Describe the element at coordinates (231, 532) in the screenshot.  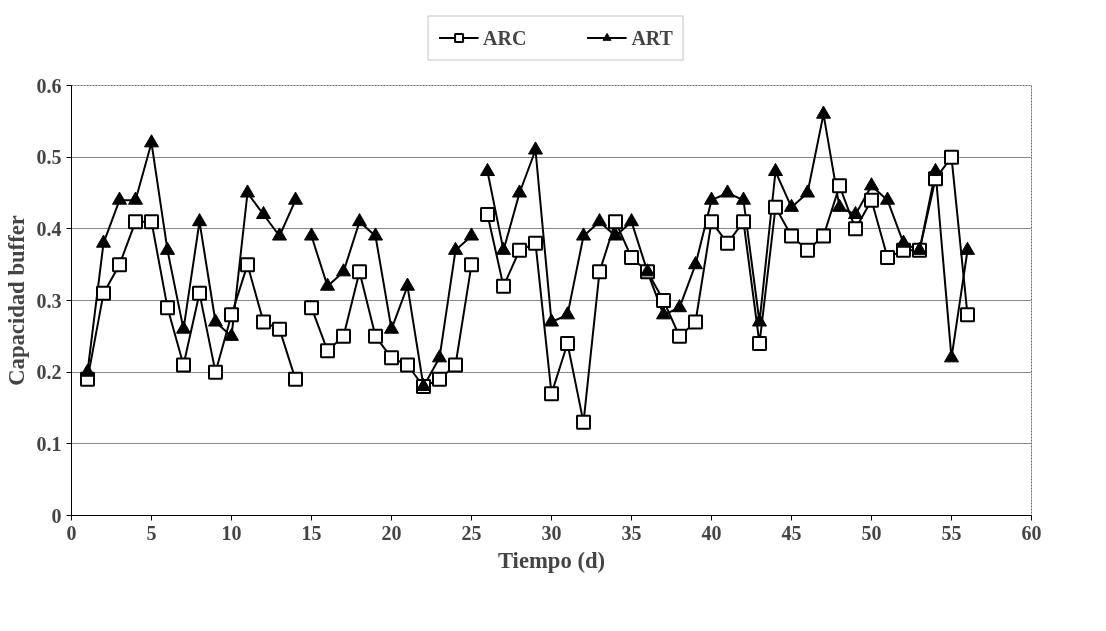
I see `x-tick-label: 10` at that location.